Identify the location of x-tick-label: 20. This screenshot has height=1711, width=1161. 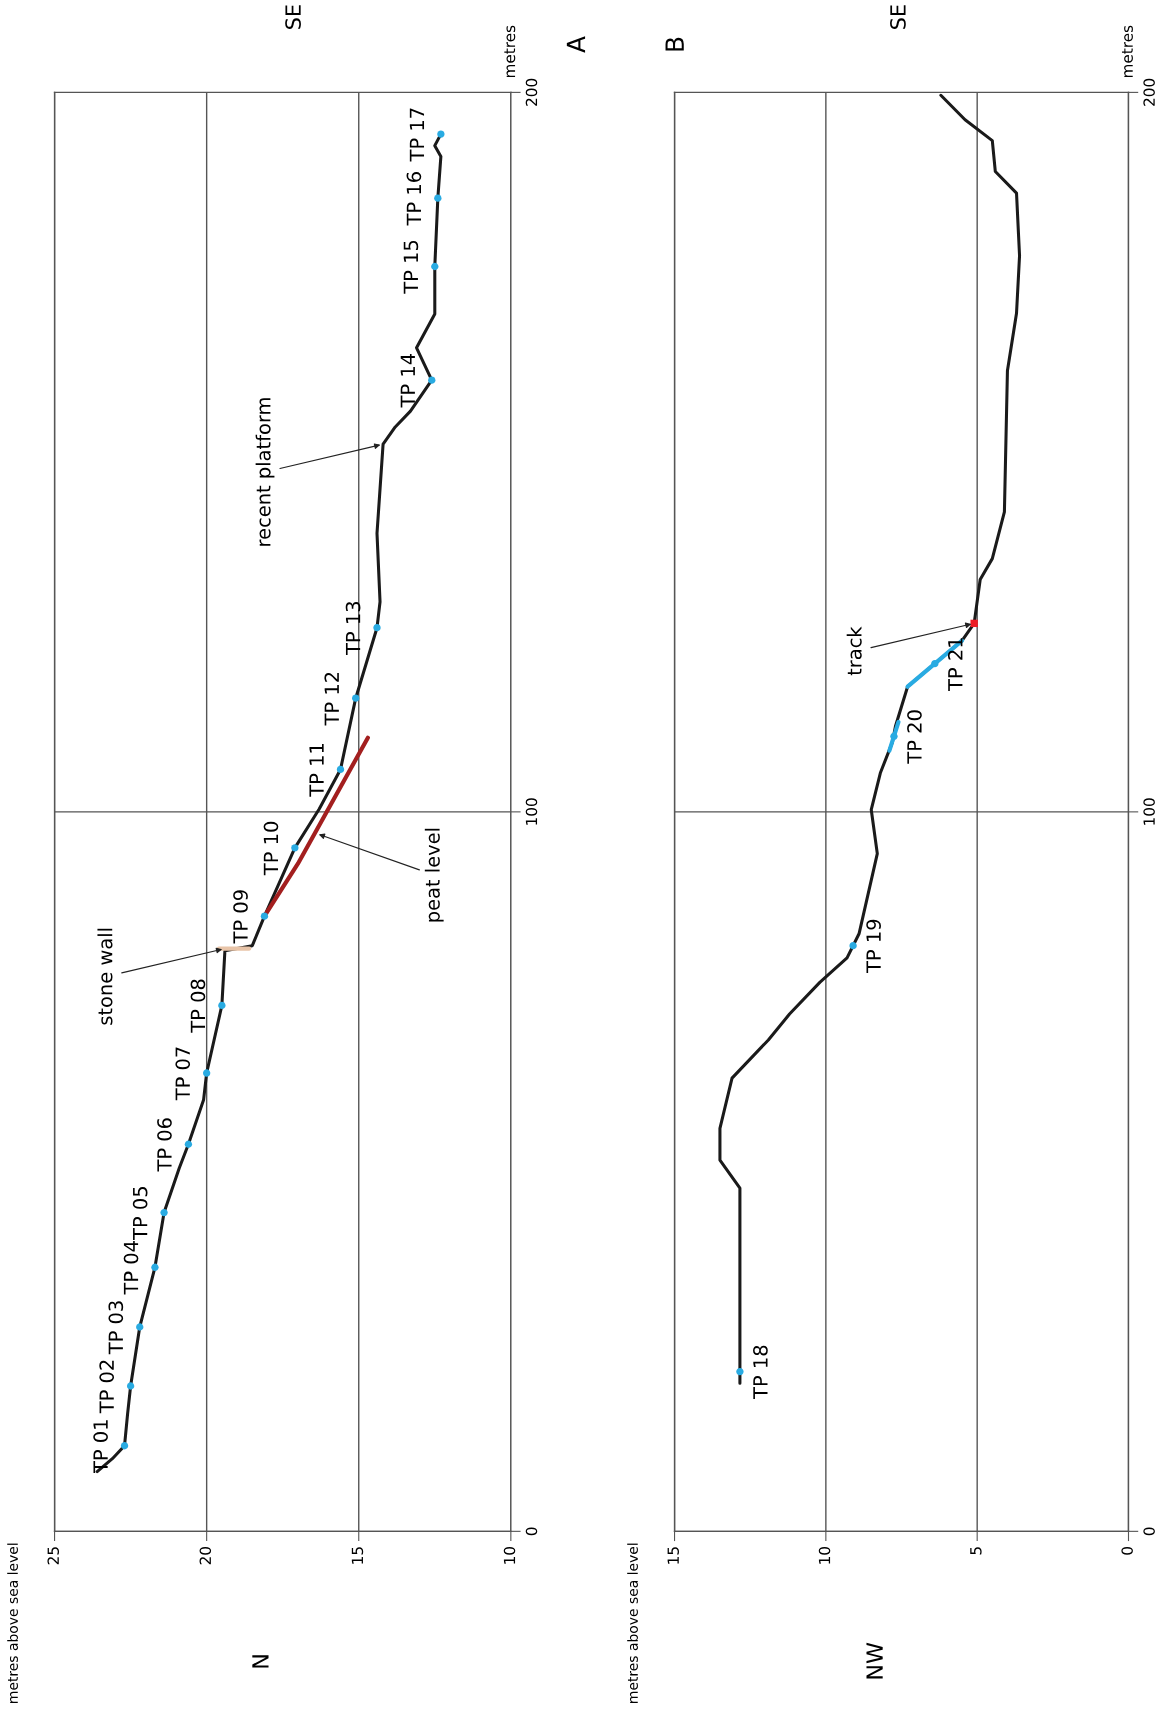
(205, 1555).